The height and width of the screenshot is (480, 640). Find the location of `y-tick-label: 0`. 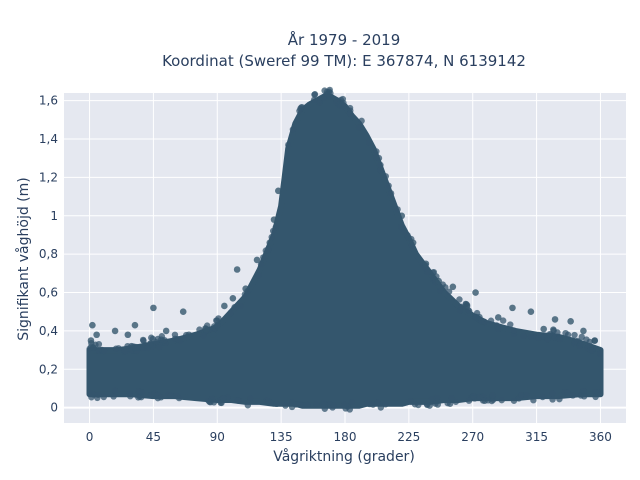

y-tick-label: 0 is located at coordinates (54, 408).